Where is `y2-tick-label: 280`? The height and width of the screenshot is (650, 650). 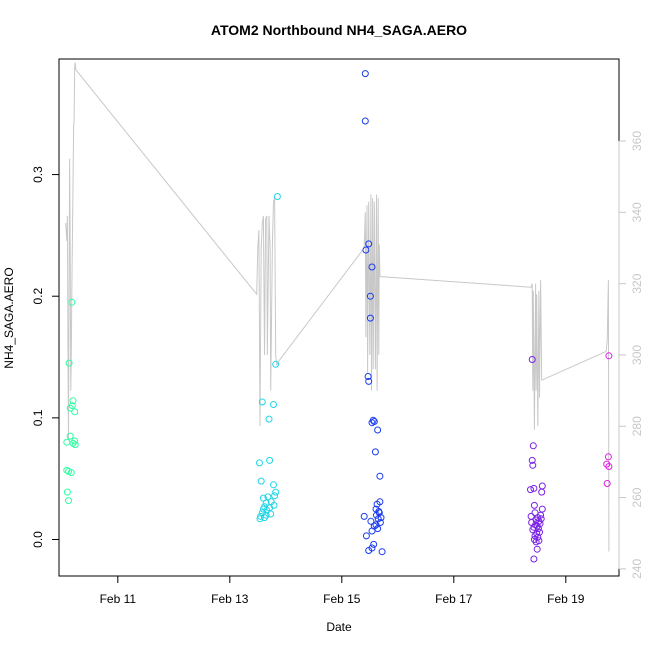
y2-tick-label: 280 is located at coordinates (637, 426).